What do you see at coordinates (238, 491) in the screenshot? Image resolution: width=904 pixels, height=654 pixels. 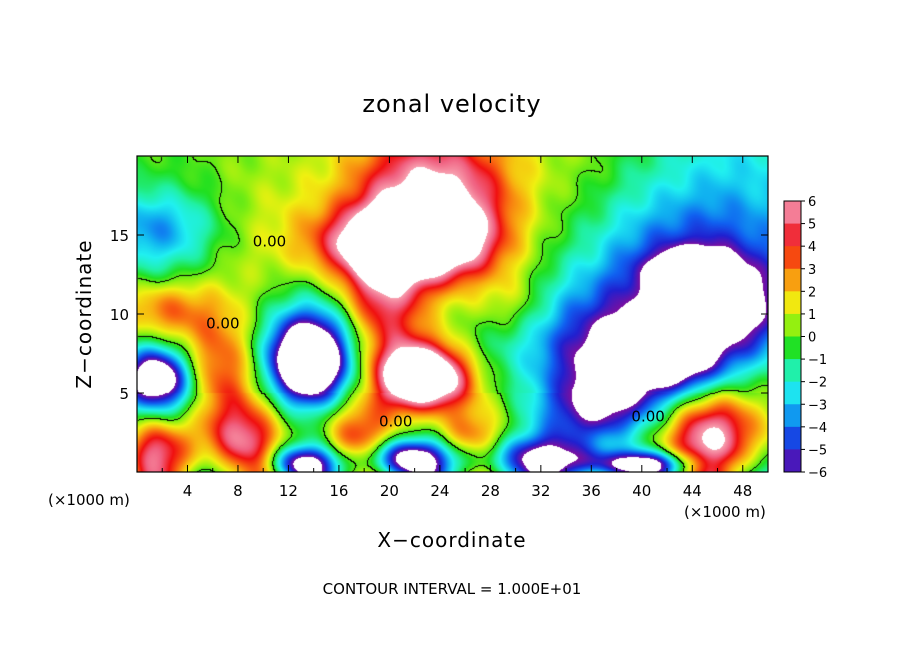 I see `x-tick-label: 8` at bounding box center [238, 491].